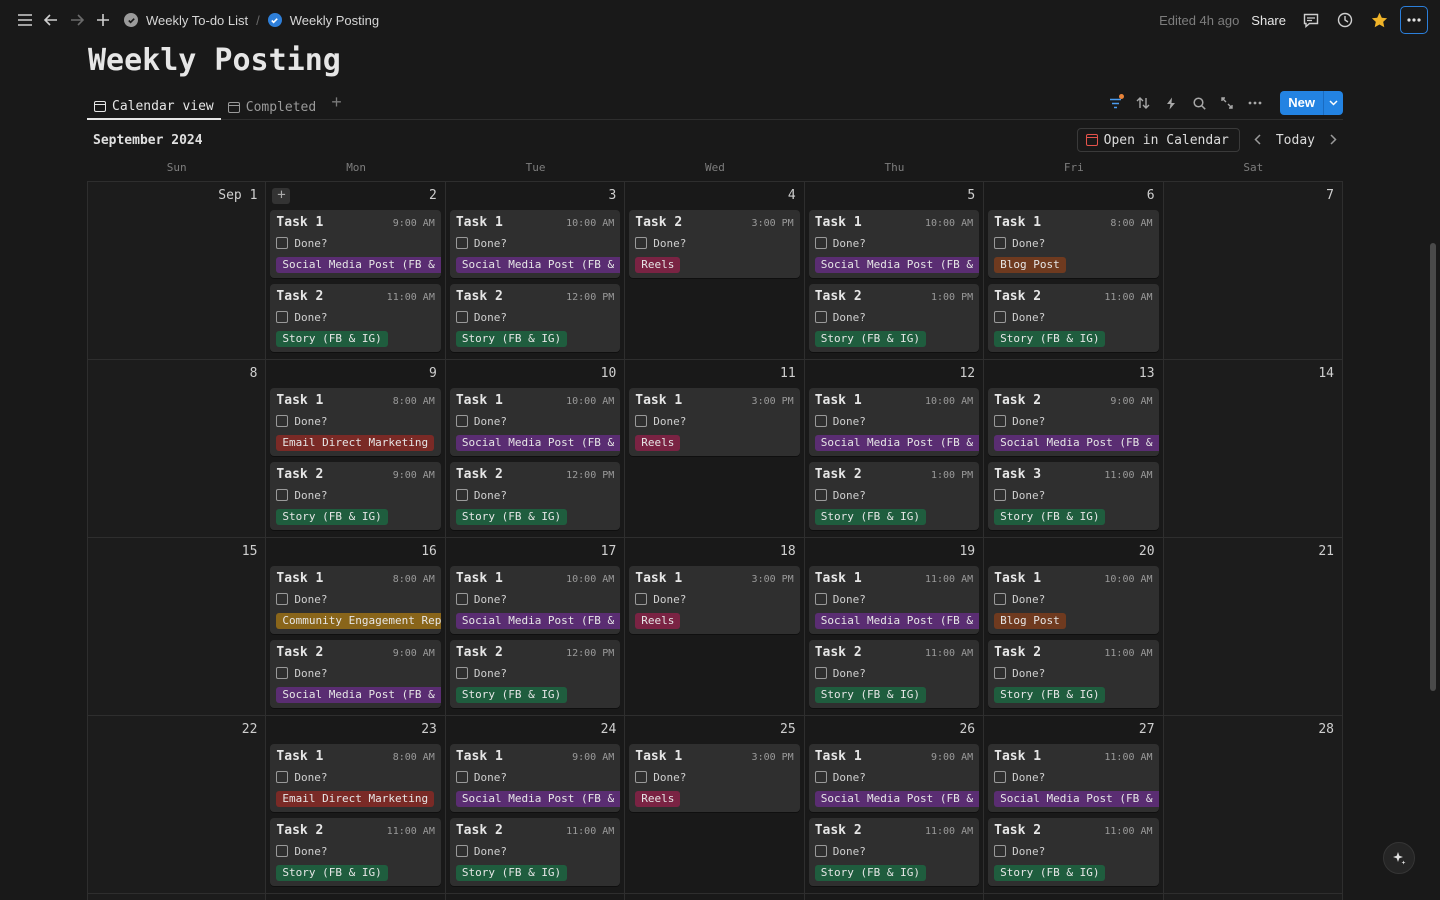 Image resolution: width=1440 pixels, height=900 pixels. I want to click on view-more-icon, so click(1255, 103).